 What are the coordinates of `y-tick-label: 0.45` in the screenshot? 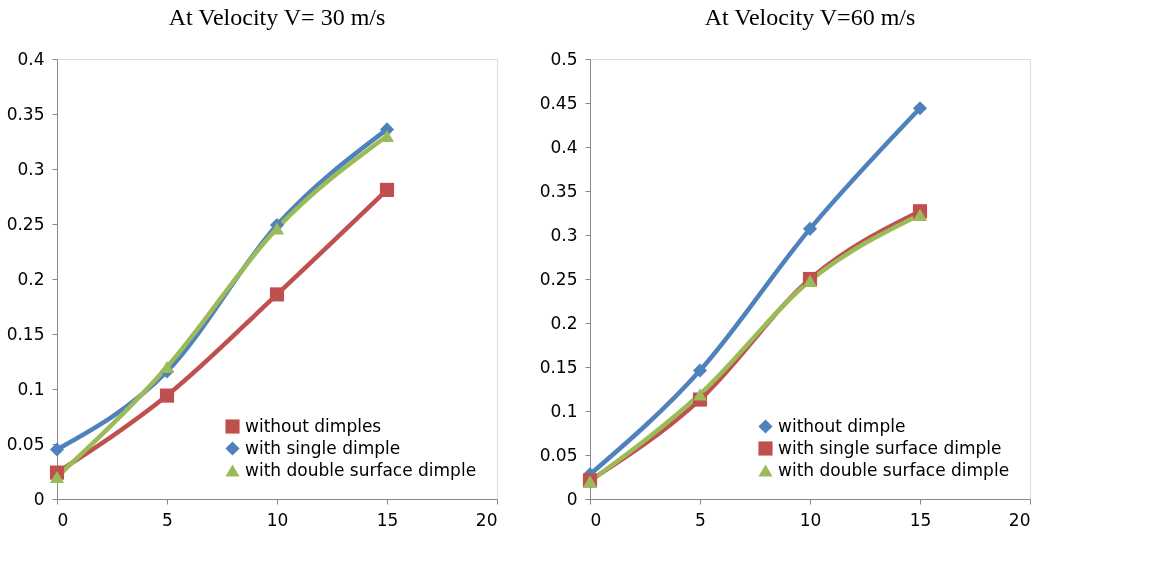 It's located at (558, 102).